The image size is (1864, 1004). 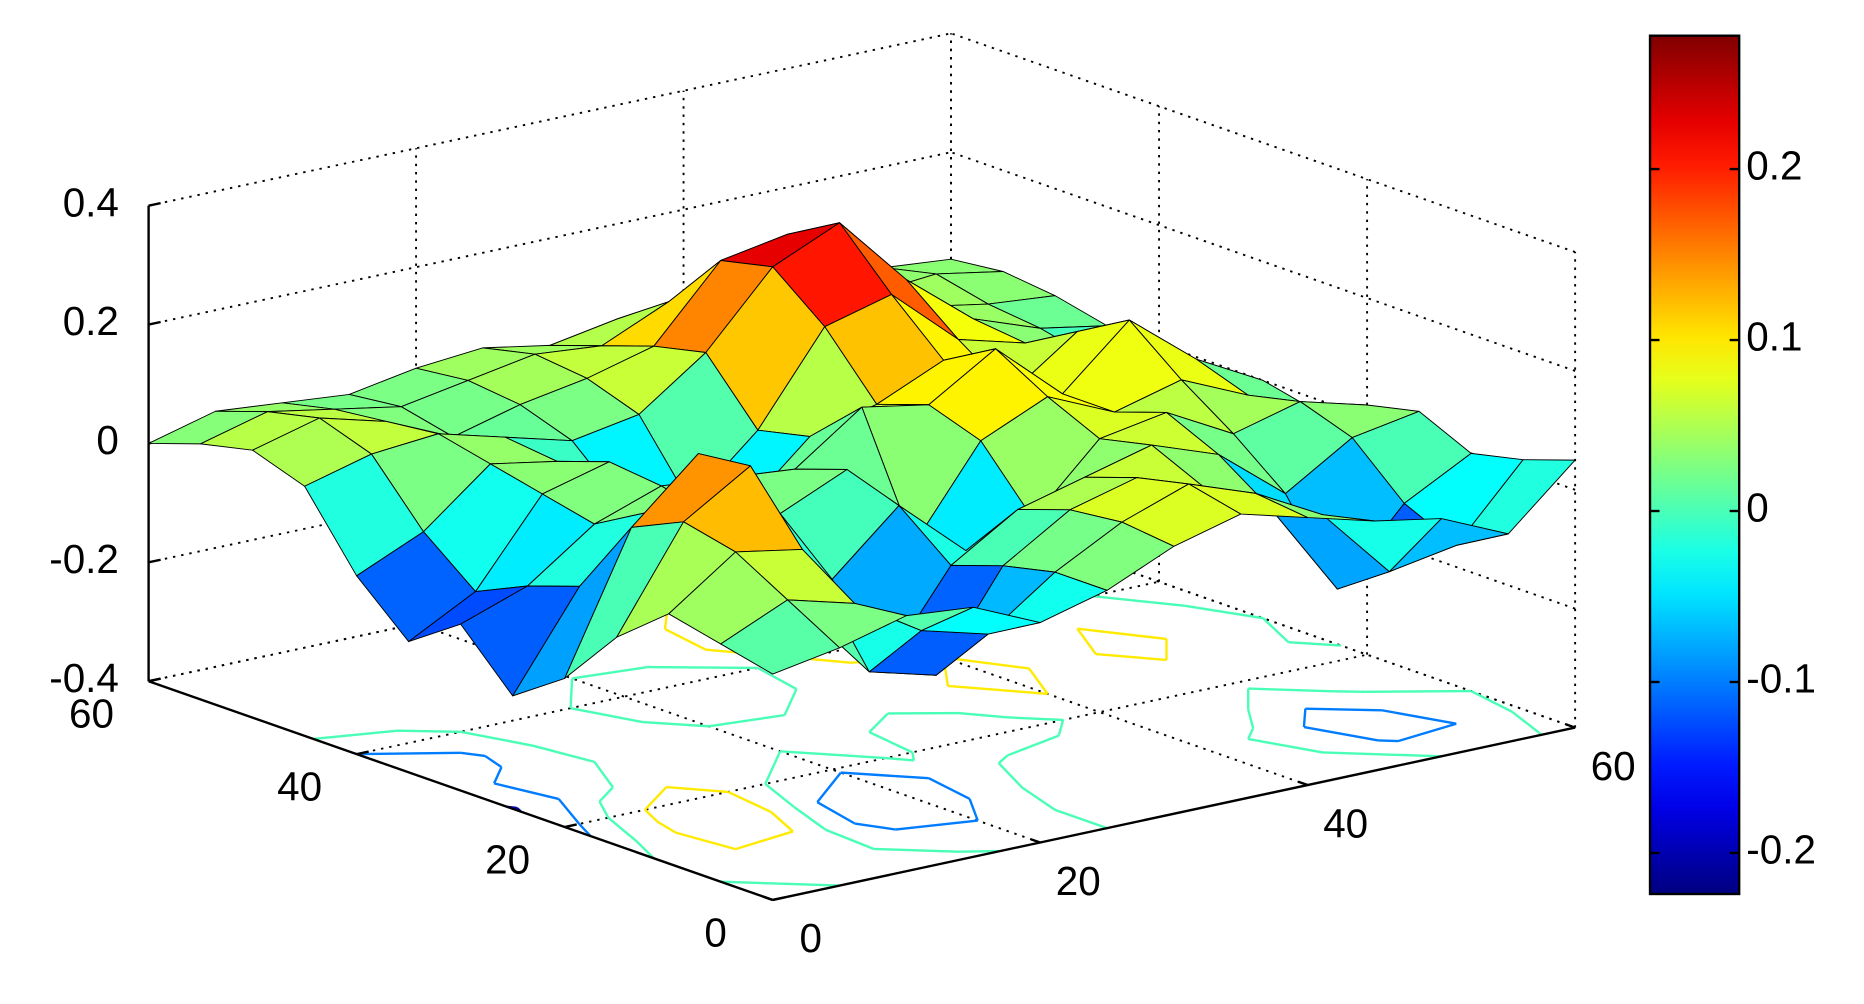 What do you see at coordinates (1345, 823) in the screenshot?
I see `x-tick-label: 40` at bounding box center [1345, 823].